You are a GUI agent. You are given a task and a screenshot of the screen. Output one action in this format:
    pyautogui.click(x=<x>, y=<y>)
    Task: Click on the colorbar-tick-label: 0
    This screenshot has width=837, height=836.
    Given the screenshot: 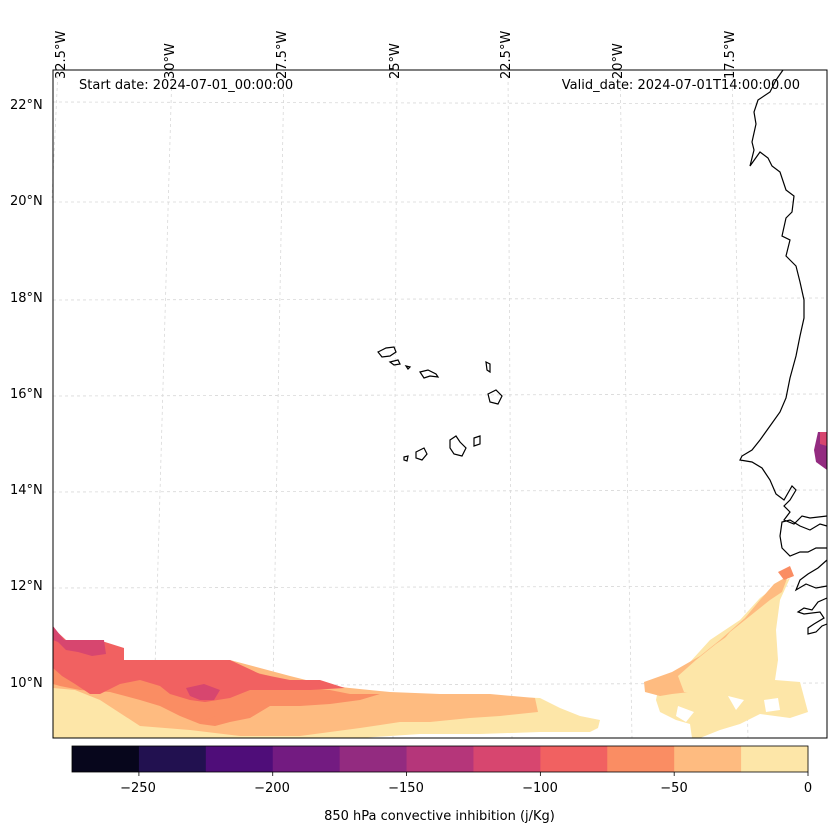 What is the action you would take?
    pyautogui.click(x=808, y=788)
    